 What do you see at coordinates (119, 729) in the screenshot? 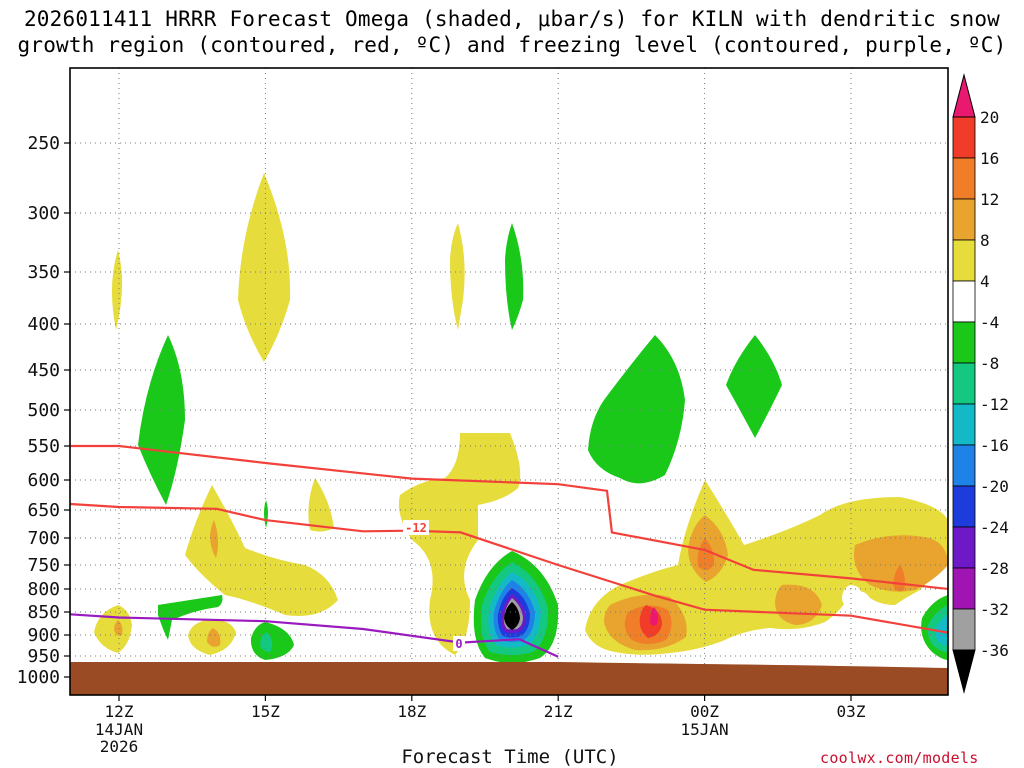
I see `x-tick-sublabel: 14JAN` at bounding box center [119, 729].